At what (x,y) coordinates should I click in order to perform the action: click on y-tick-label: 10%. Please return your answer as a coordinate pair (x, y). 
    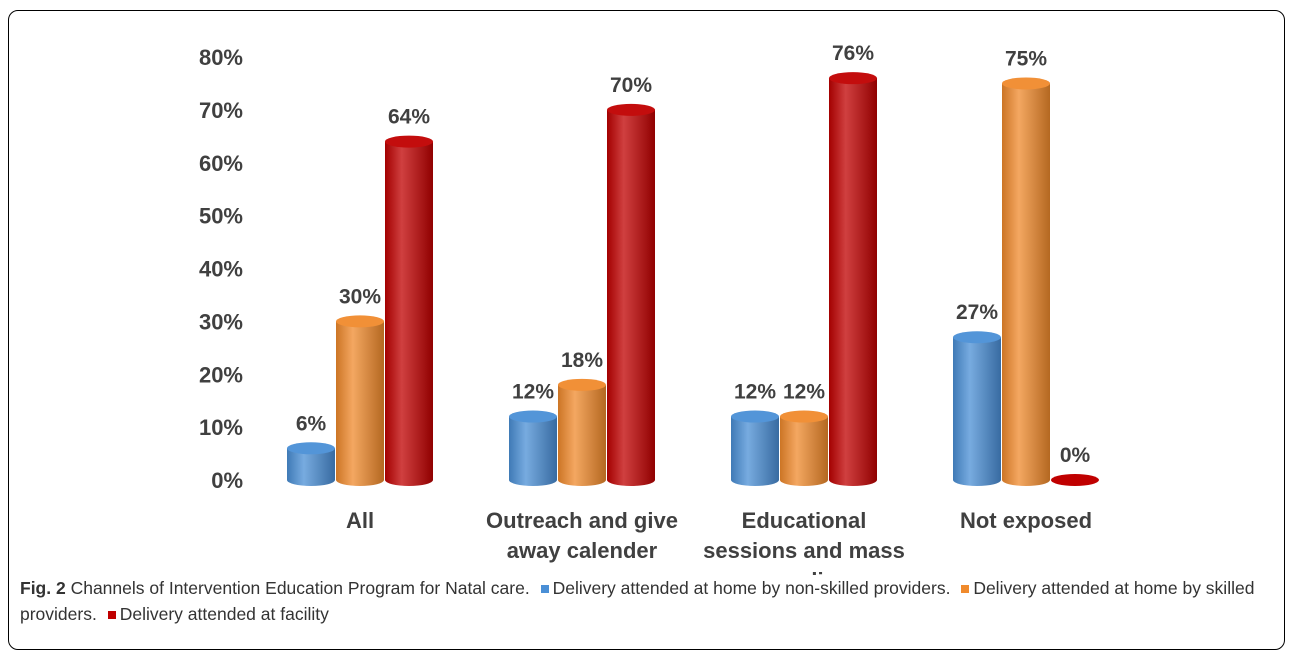
    Looking at the image, I should click on (221, 427).